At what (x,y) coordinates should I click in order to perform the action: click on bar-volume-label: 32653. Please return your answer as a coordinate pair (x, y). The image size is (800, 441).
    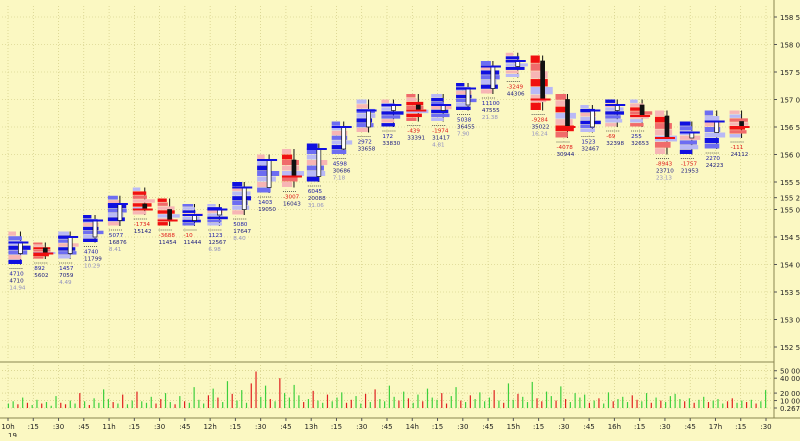
    Looking at the image, I should click on (640, 144).